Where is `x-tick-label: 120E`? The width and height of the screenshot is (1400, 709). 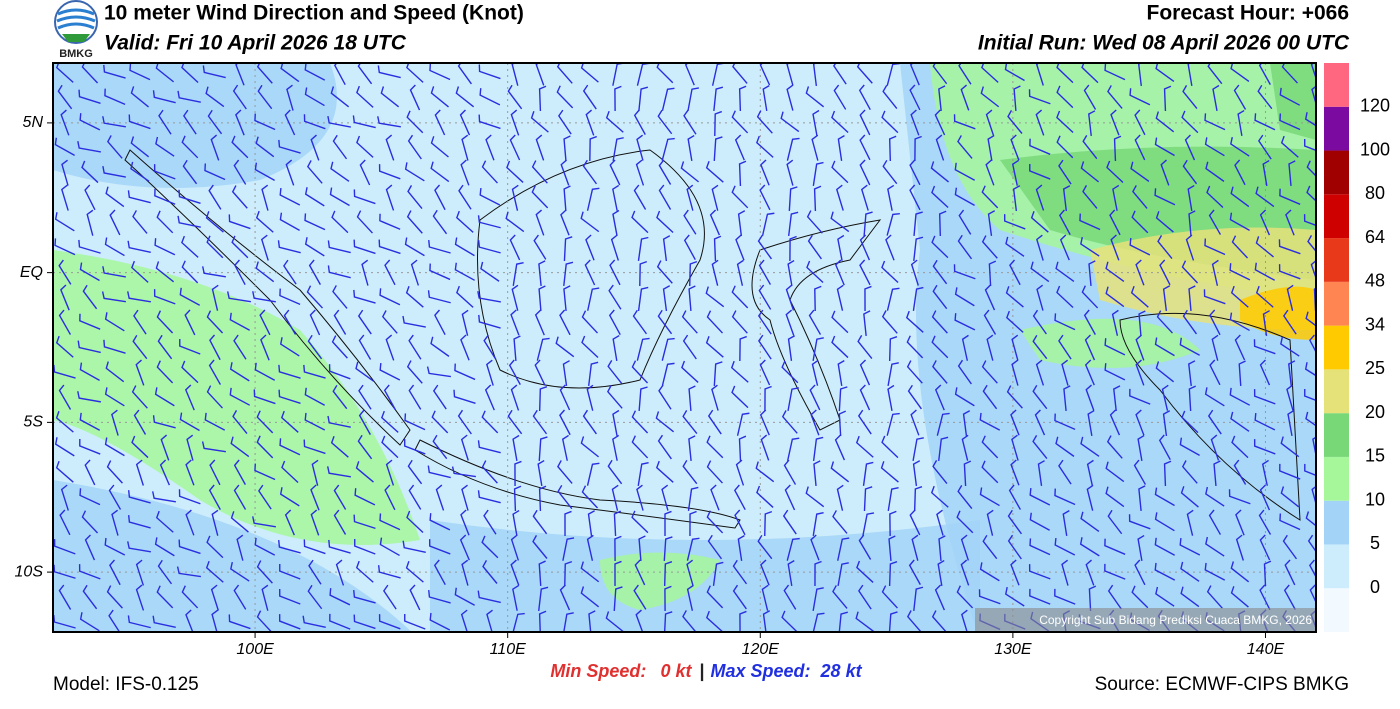 x-tick-label: 120E is located at coordinates (761, 649).